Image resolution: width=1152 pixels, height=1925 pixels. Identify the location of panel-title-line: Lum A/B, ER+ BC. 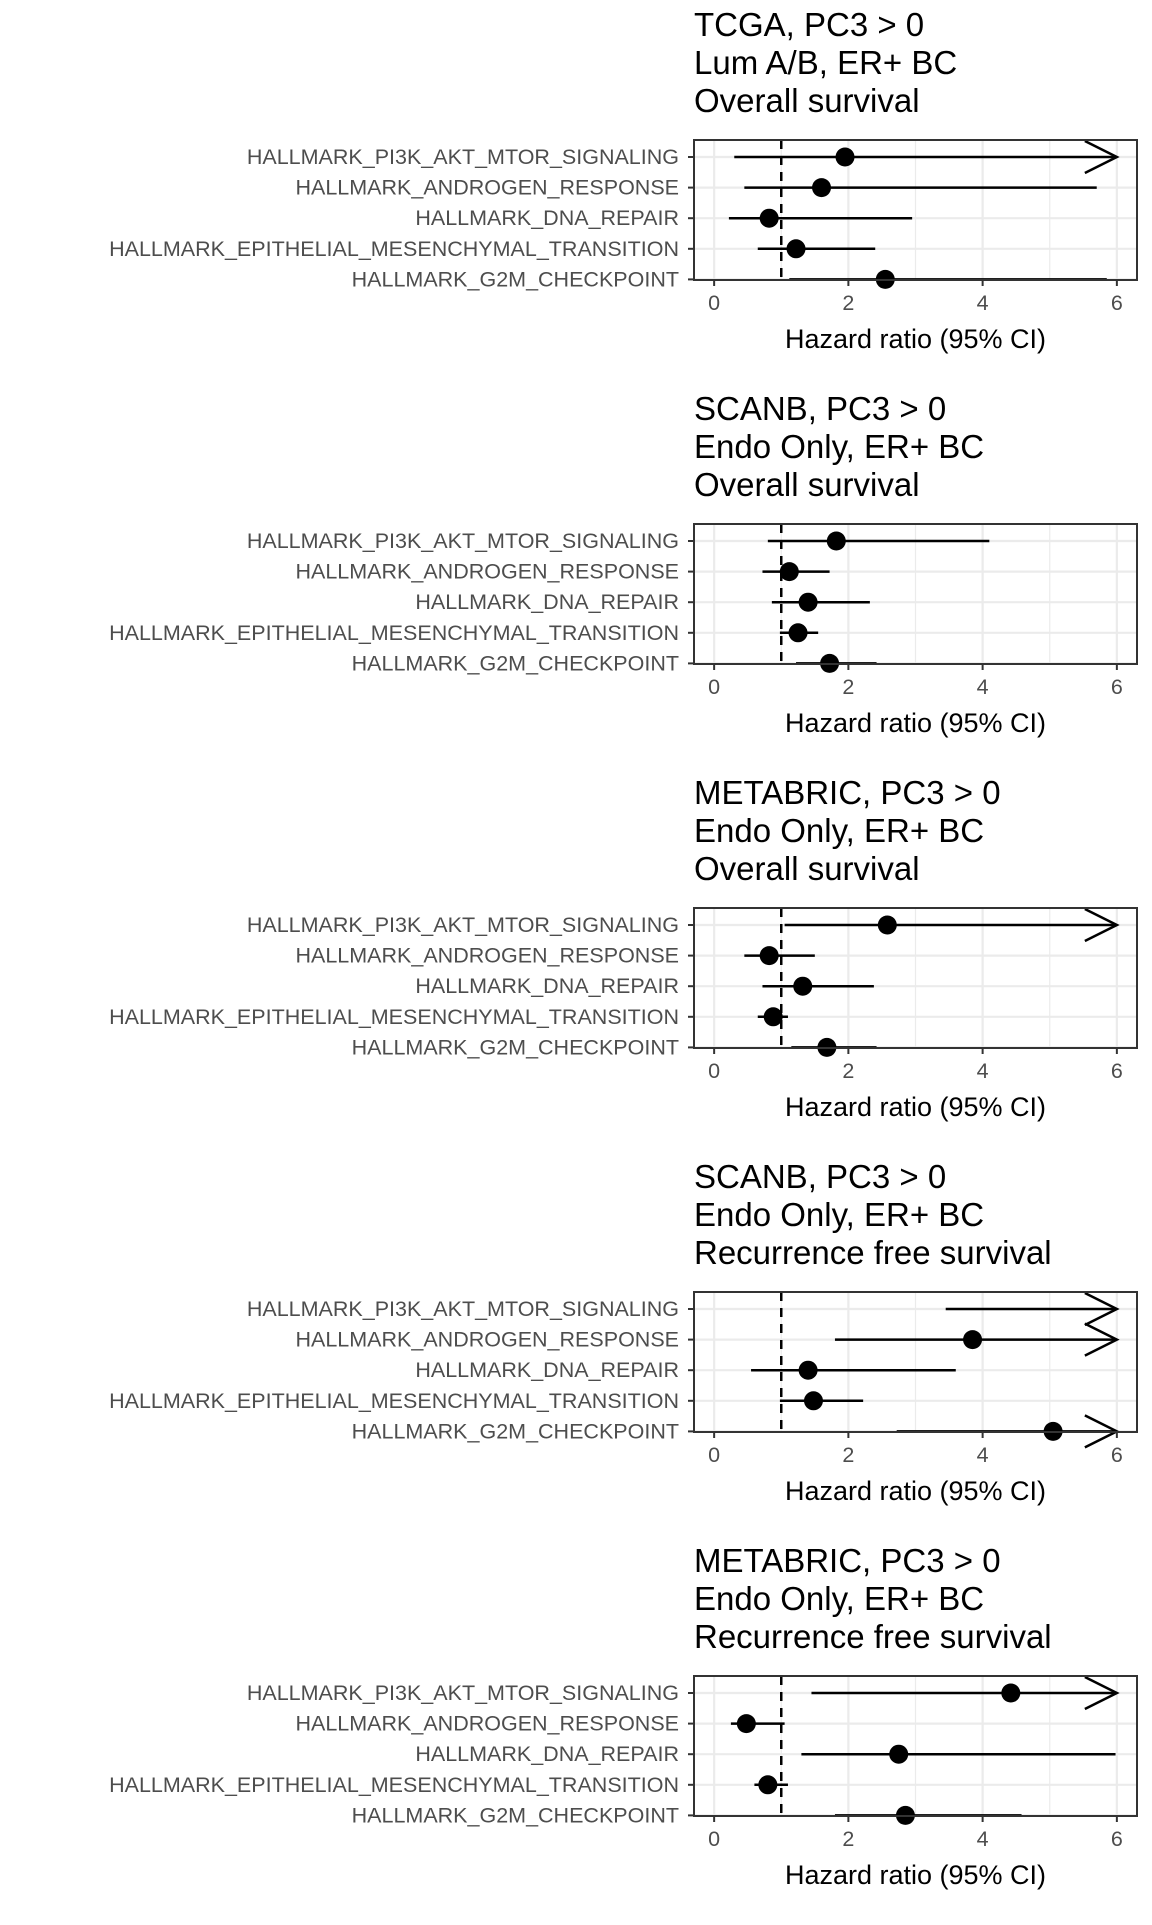
(825, 62).